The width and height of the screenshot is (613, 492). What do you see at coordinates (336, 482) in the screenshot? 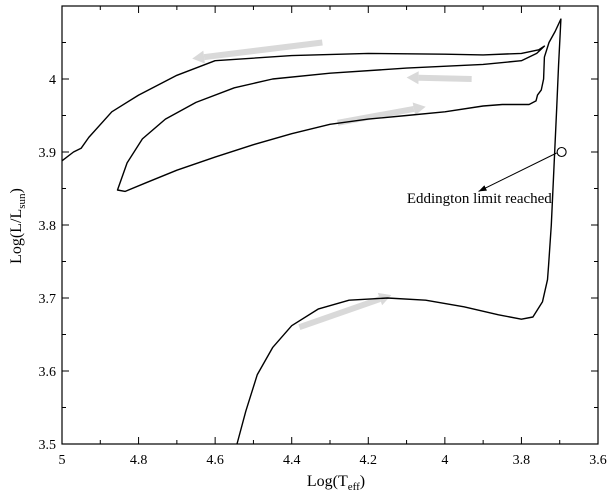
I see `x-axis-label: Log(Teff)` at bounding box center [336, 482].